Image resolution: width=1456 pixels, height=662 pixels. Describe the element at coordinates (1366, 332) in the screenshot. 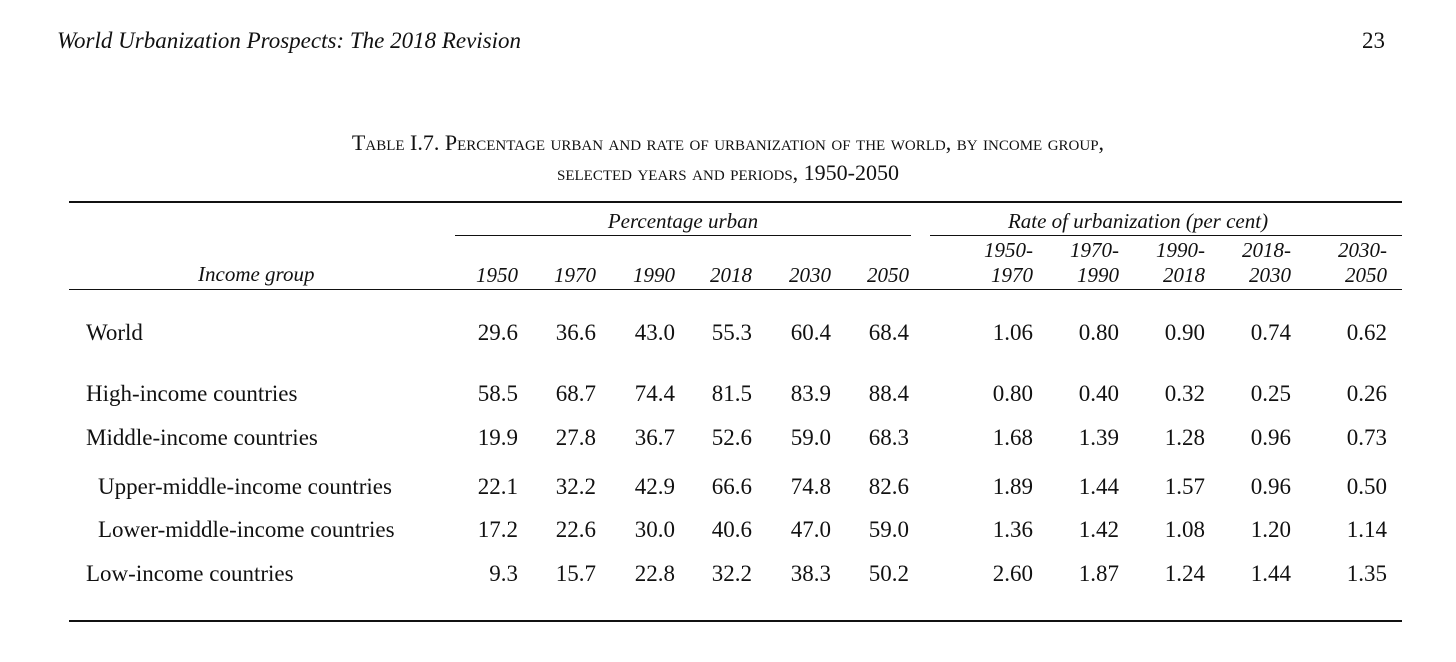

I see `table-cell: 0.62` at that location.